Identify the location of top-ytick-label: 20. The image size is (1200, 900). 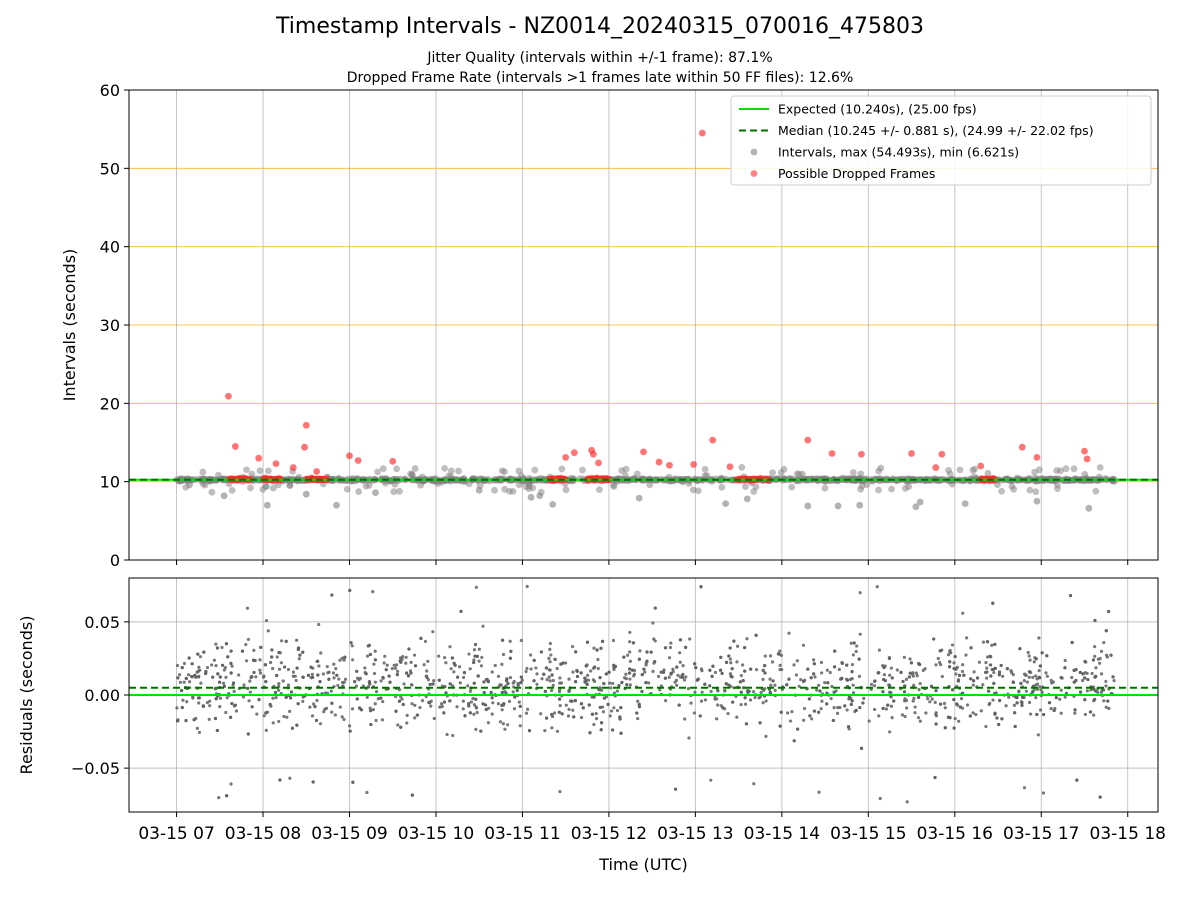
(110, 403).